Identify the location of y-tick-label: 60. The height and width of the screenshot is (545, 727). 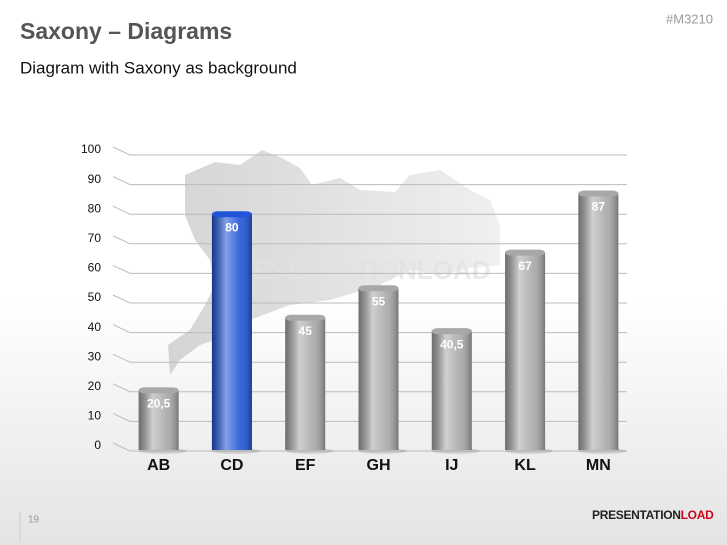
(95, 268).